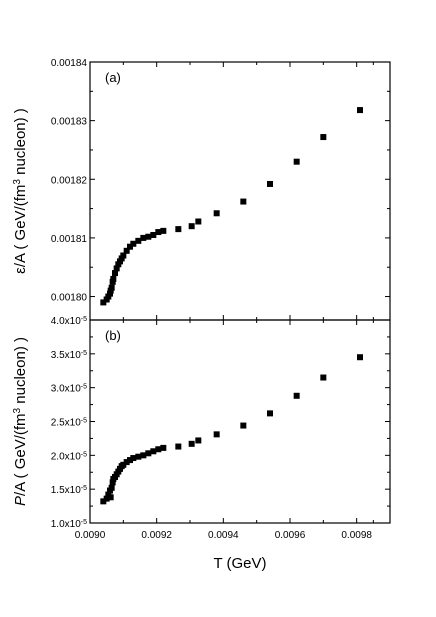 Image resolution: width=436 pixels, height=617 pixels. What do you see at coordinates (356, 535) in the screenshot?
I see `x-tick-label: 0.0098` at bounding box center [356, 535].